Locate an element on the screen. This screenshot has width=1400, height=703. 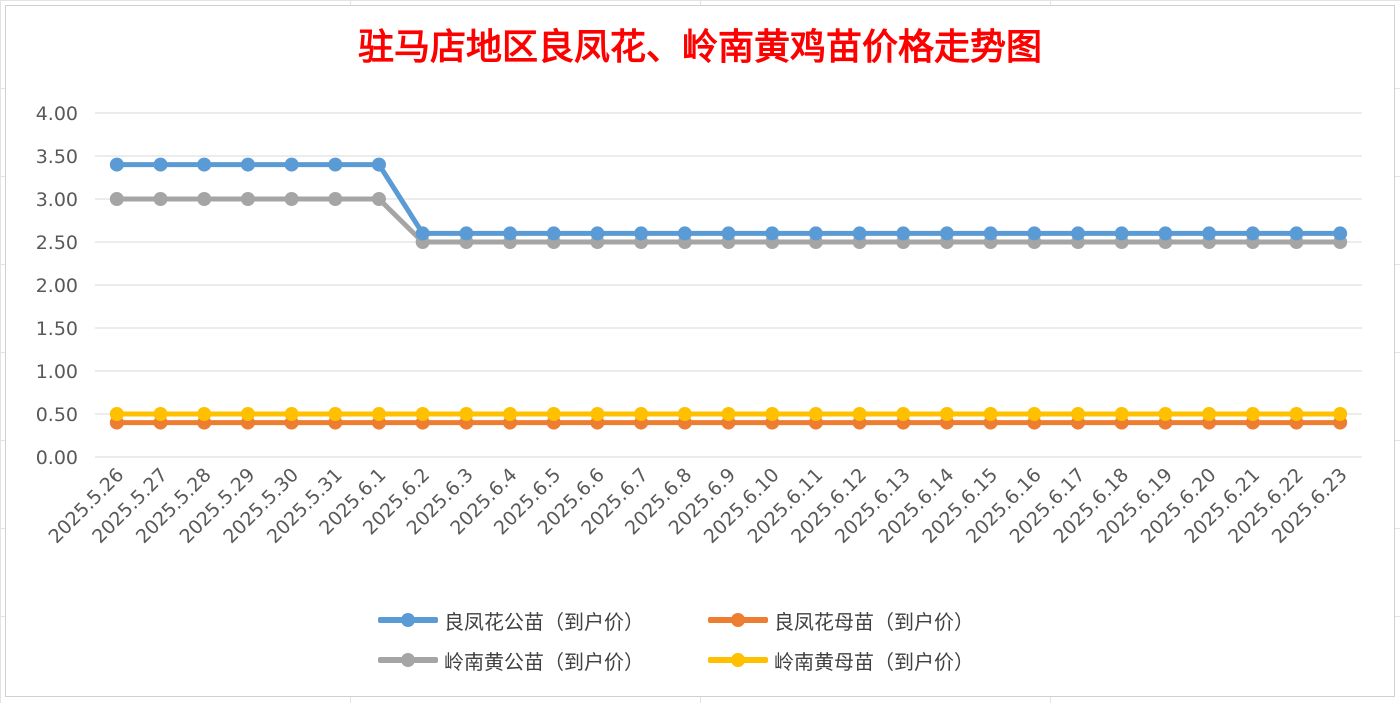
legend-row: 良凤花公苗（到户价） 良凤花母苗（到户价） is located at coordinates (728, 620).